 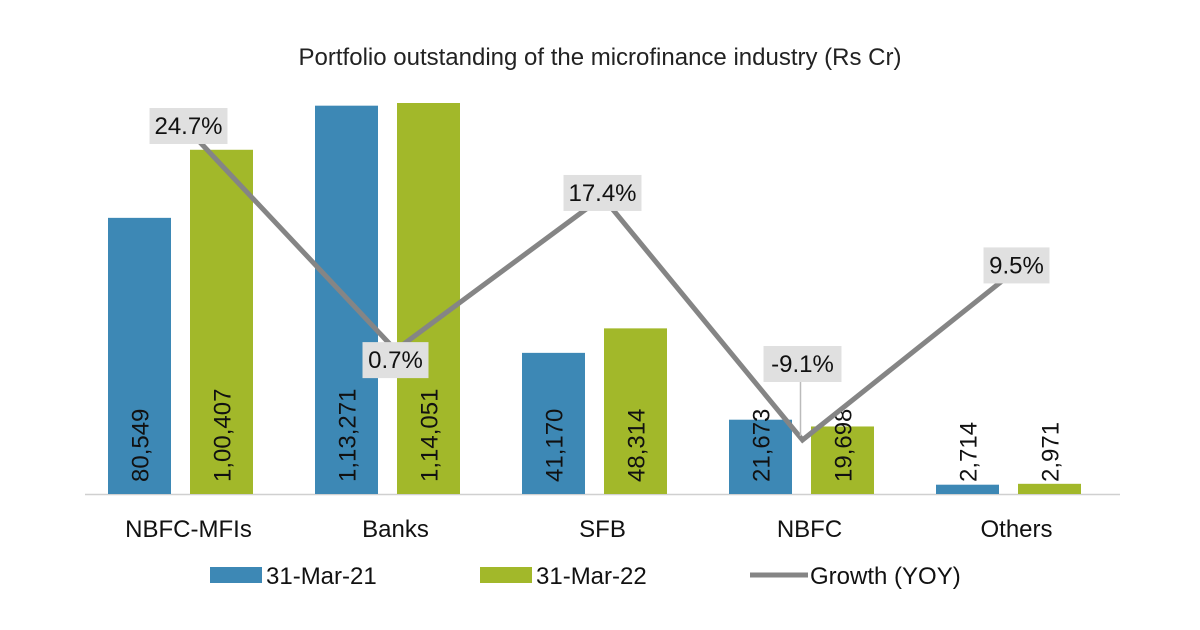 I want to click on growth-label-1: 24.7%, so click(x=188, y=126).